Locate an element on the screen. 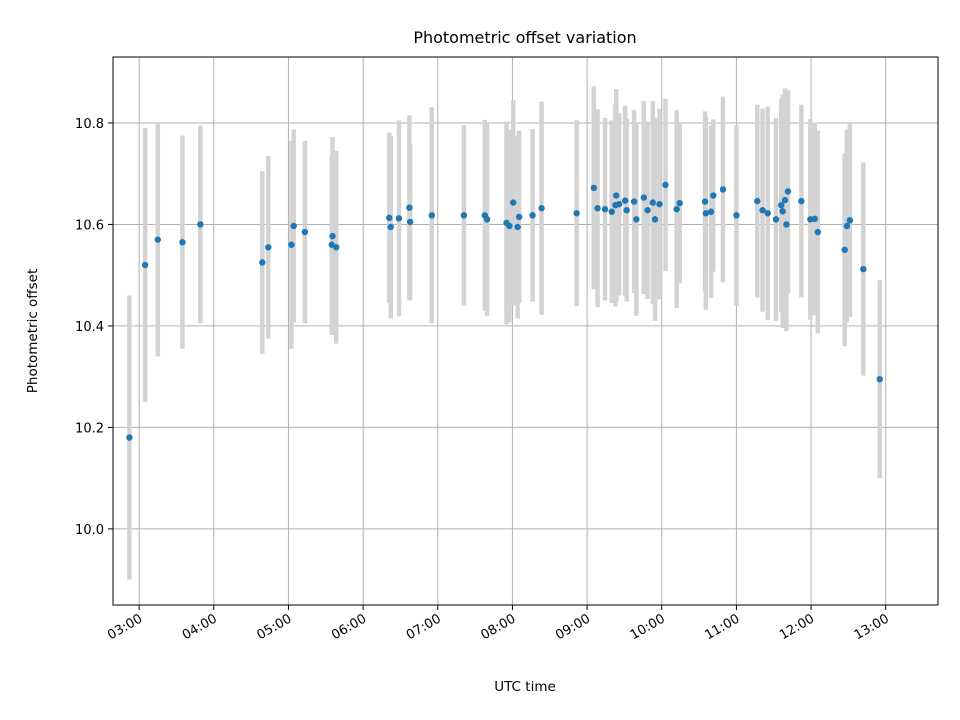  x-axis-label: UTC time is located at coordinates (525, 687).